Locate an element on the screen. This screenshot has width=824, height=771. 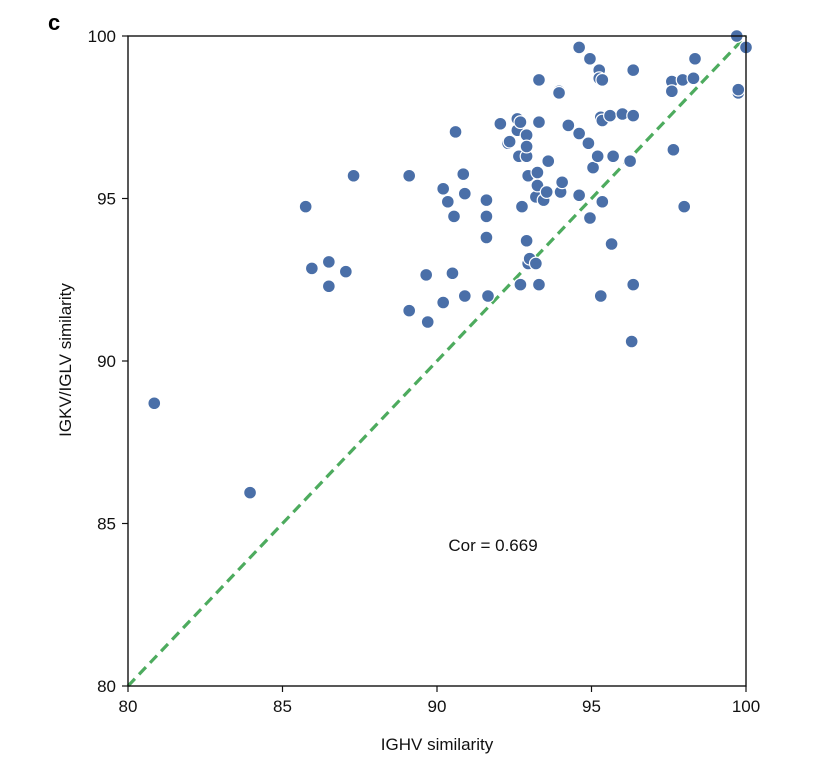
x-tick-label: 100 is located at coordinates (746, 706).